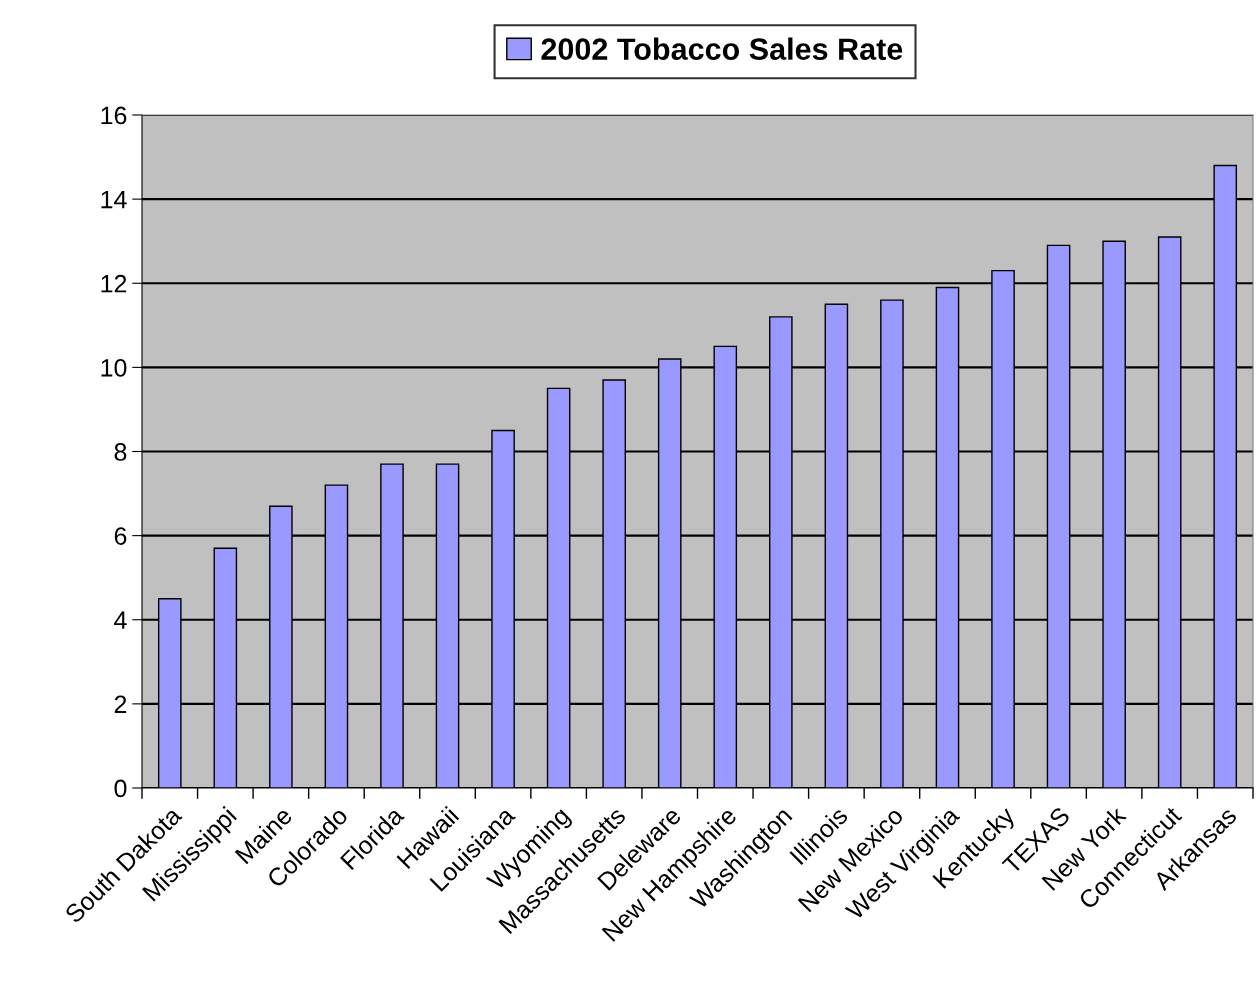 Image resolution: width=1259 pixels, height=1002 pixels. Describe the element at coordinates (120, 620) in the screenshot. I see `y-tick-label: 4` at that location.